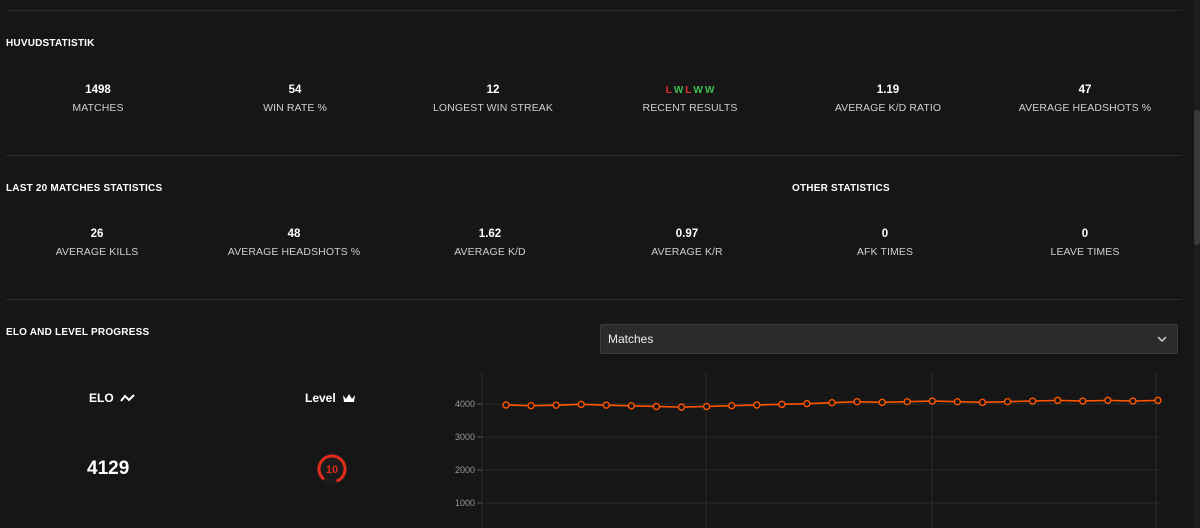 The width and height of the screenshot is (1200, 528). I want to click on stat-label: WIN RATE %, so click(295, 108).